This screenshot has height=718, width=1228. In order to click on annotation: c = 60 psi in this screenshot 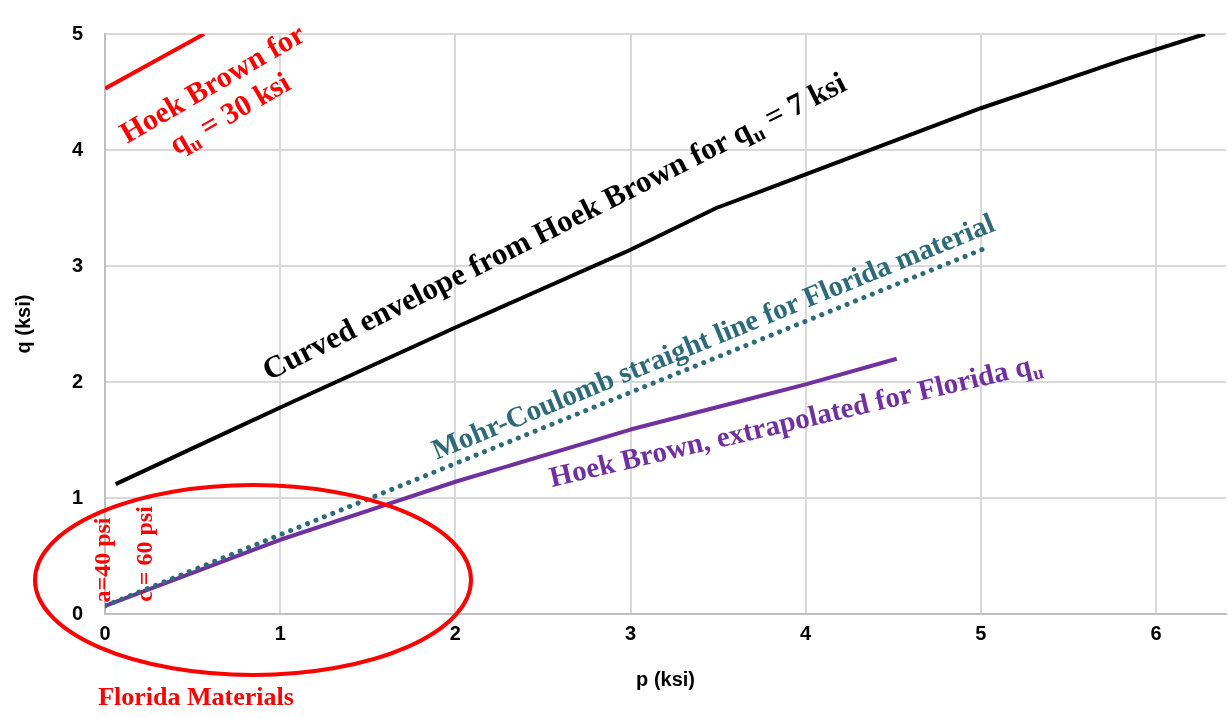, I will do `click(144, 553)`.